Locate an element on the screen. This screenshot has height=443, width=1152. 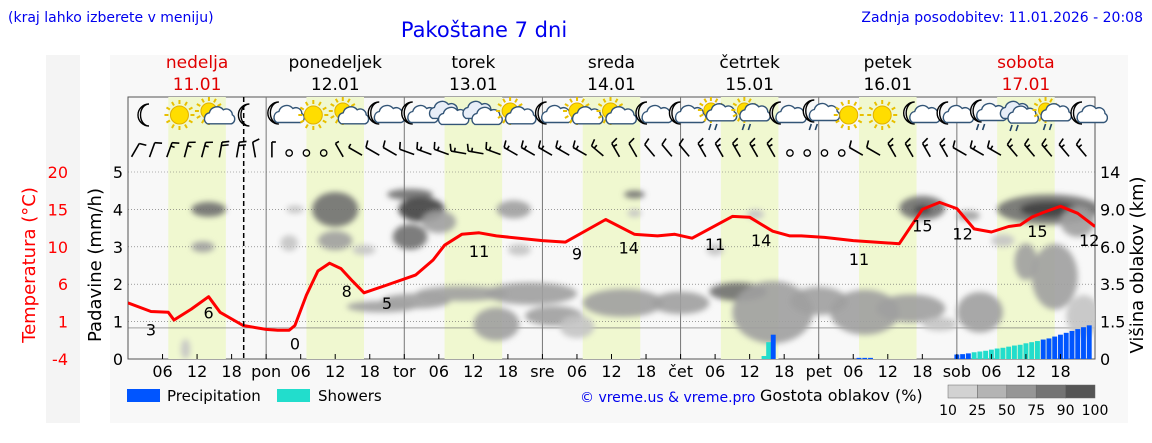
moon-cloud-rain-icon is located at coordinates (821, 115).